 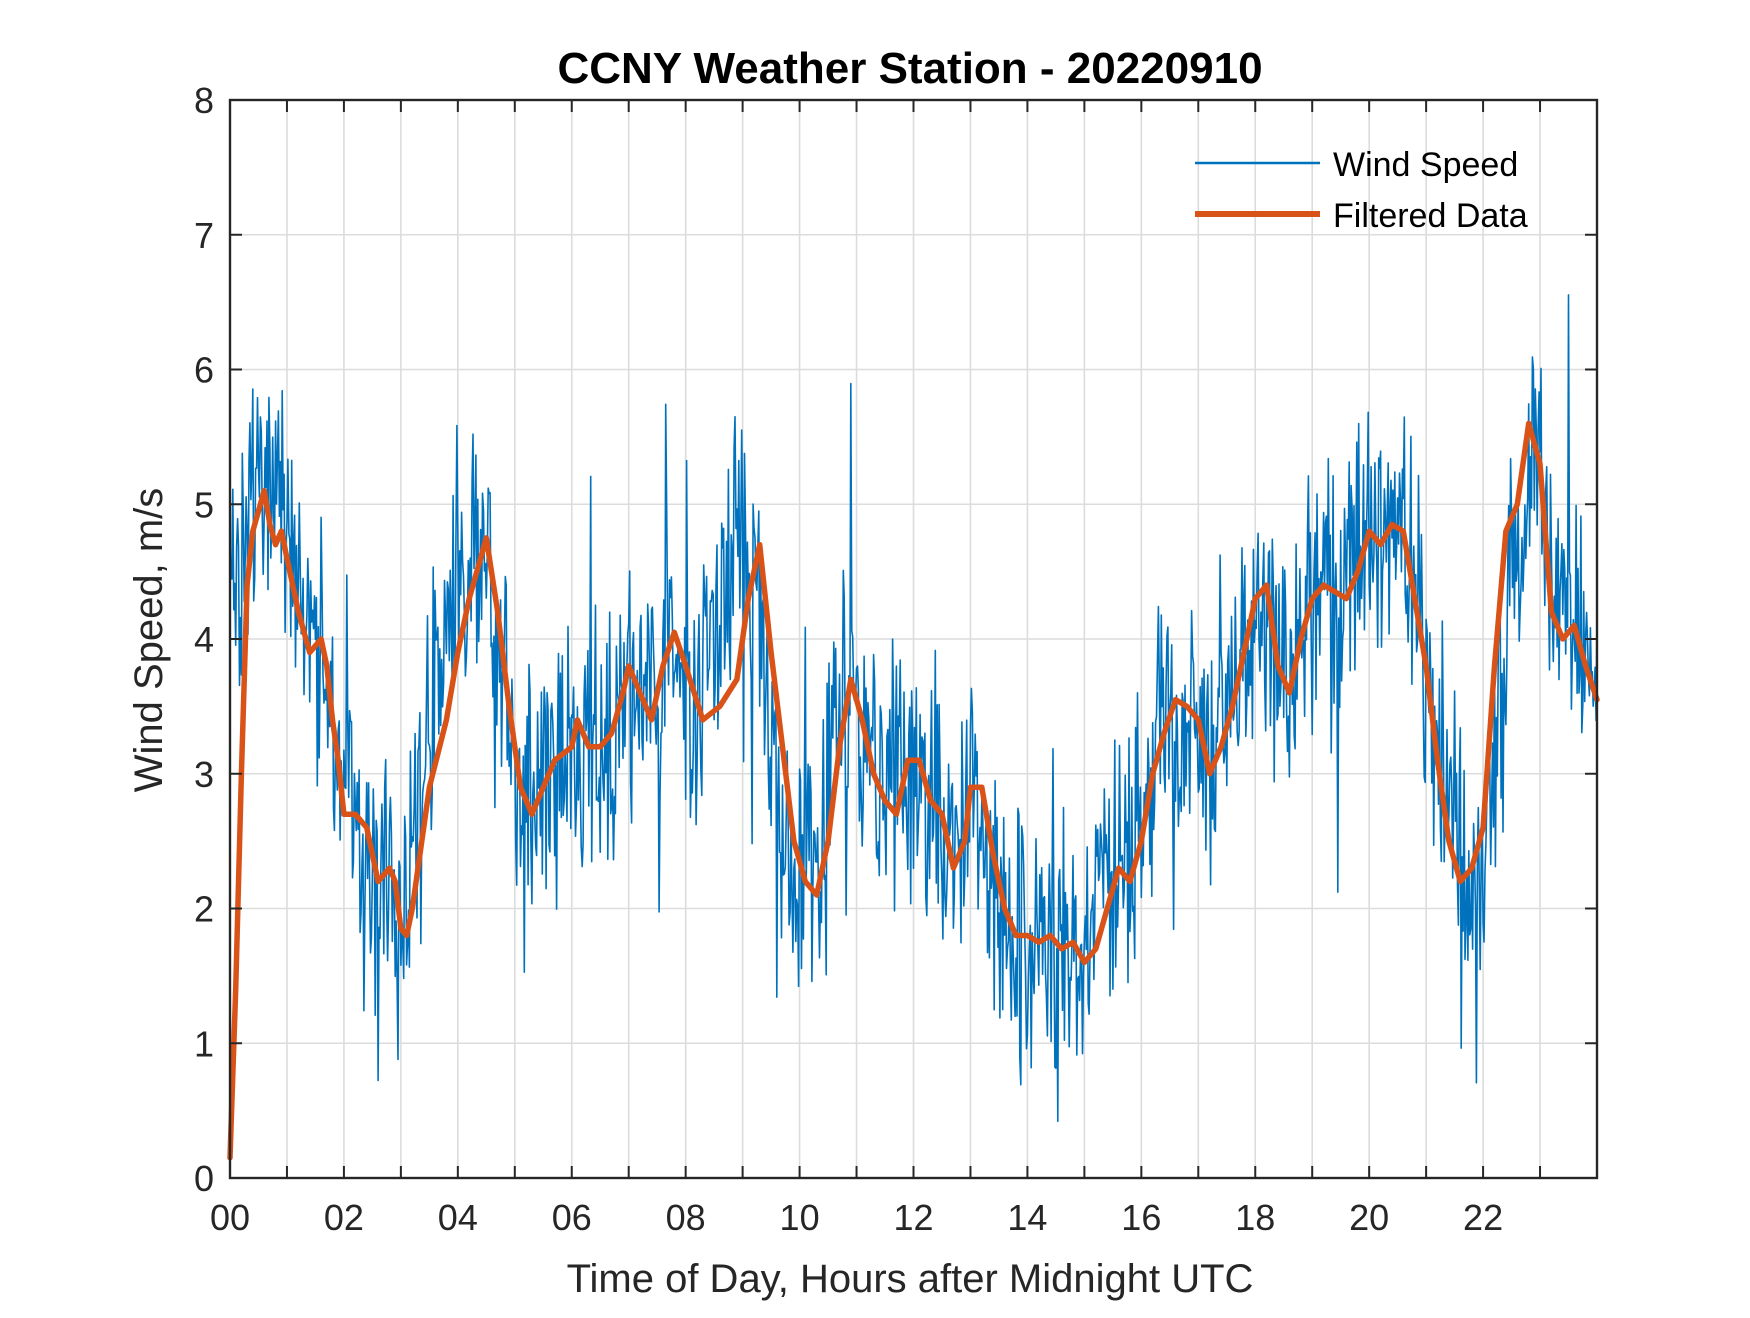 What do you see at coordinates (909, 68) in the screenshot?
I see `chart-title: CCNY Weather Station - 20220910` at bounding box center [909, 68].